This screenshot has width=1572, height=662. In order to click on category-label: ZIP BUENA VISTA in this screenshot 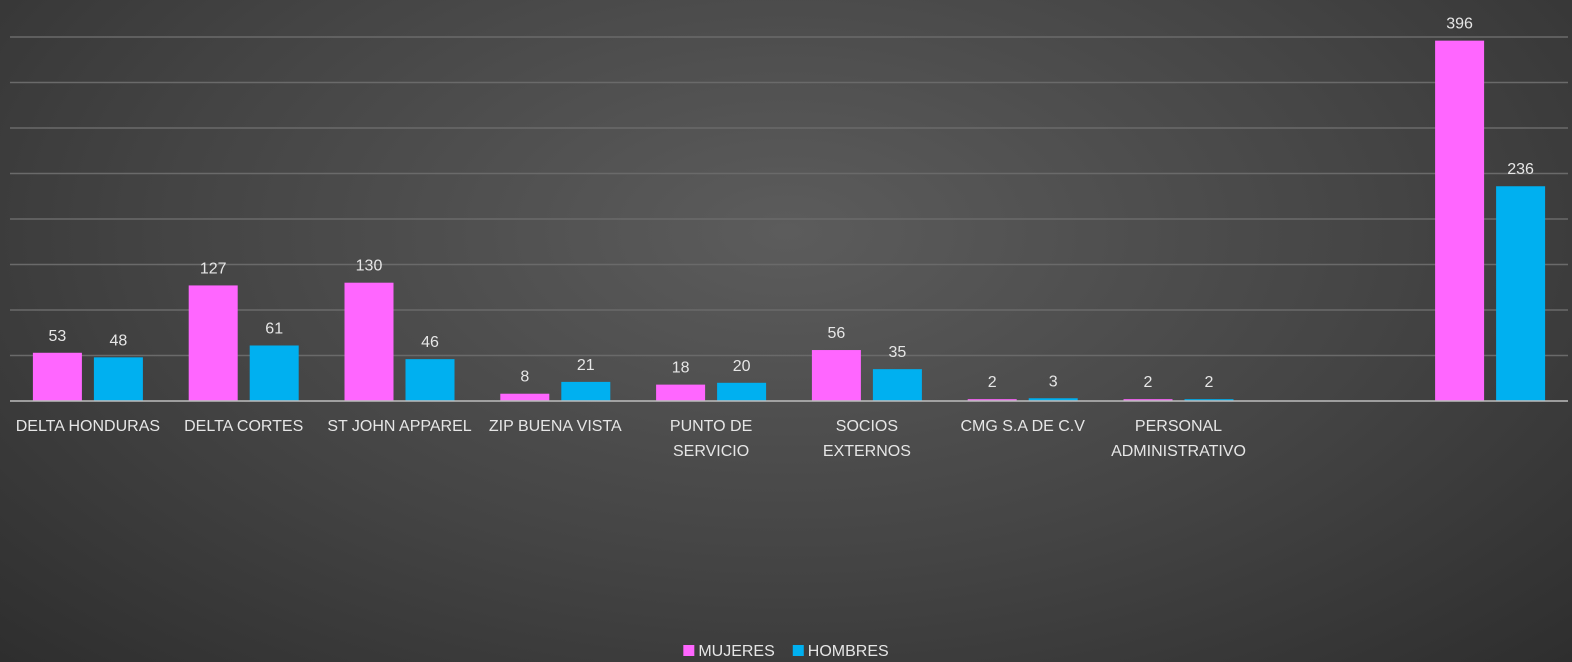, I will do `click(555, 426)`.